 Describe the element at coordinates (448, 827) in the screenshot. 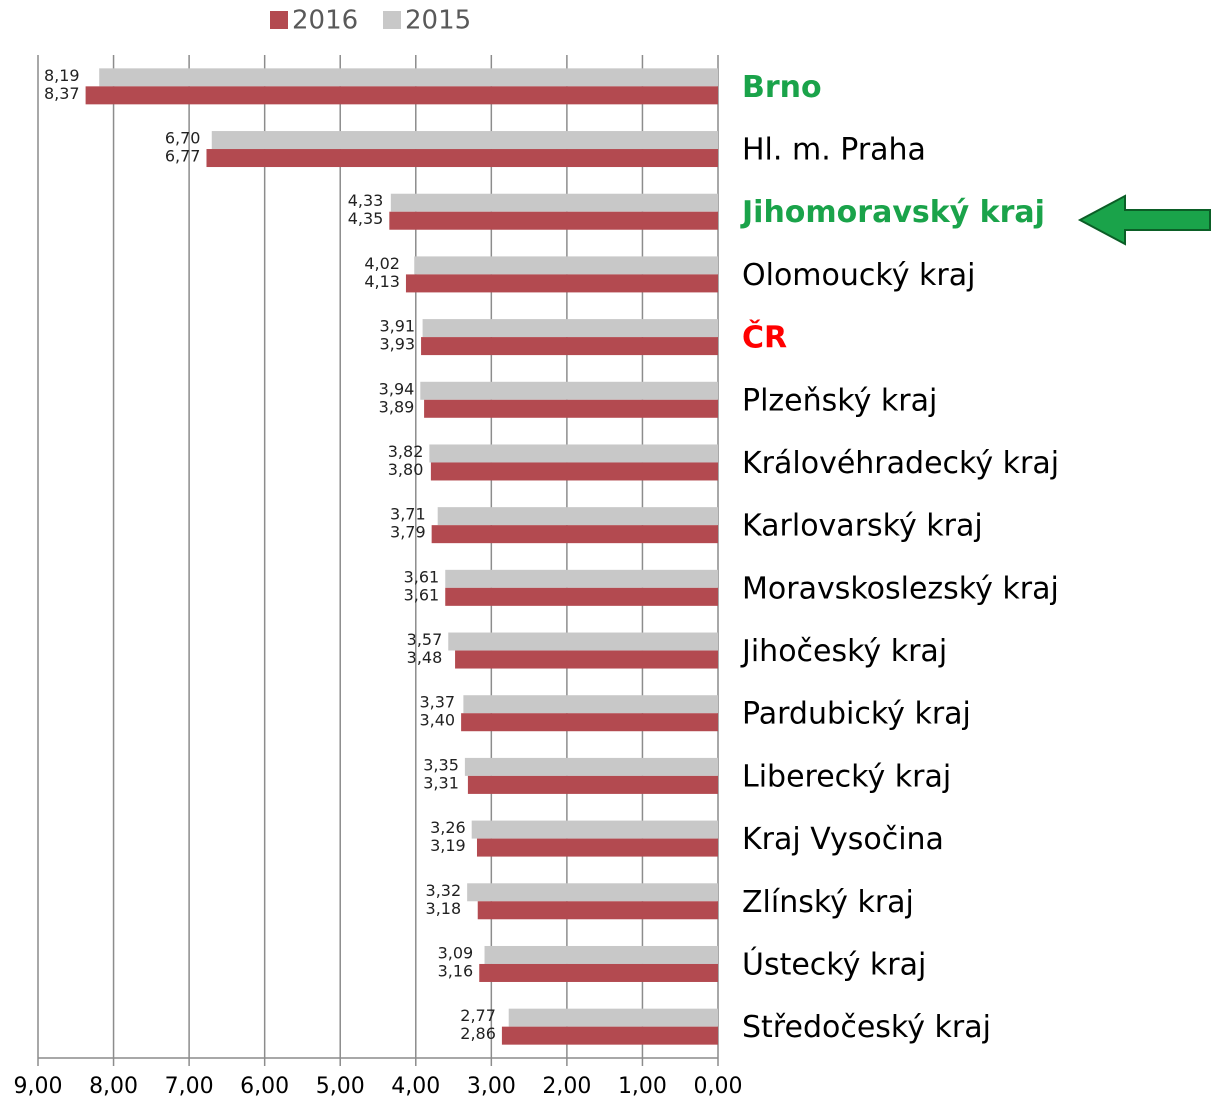

I see `value-label: 3,26` at that location.